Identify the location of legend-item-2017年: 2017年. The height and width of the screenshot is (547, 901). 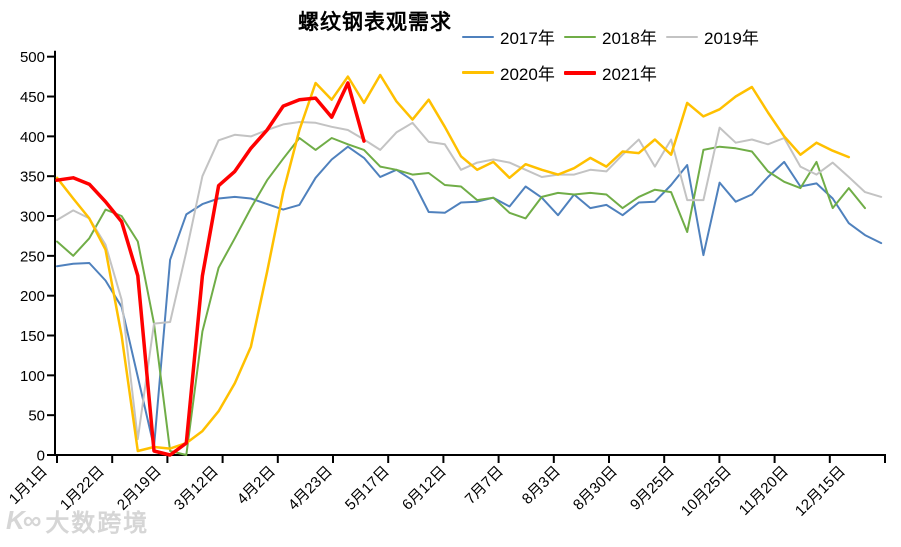
(513, 36).